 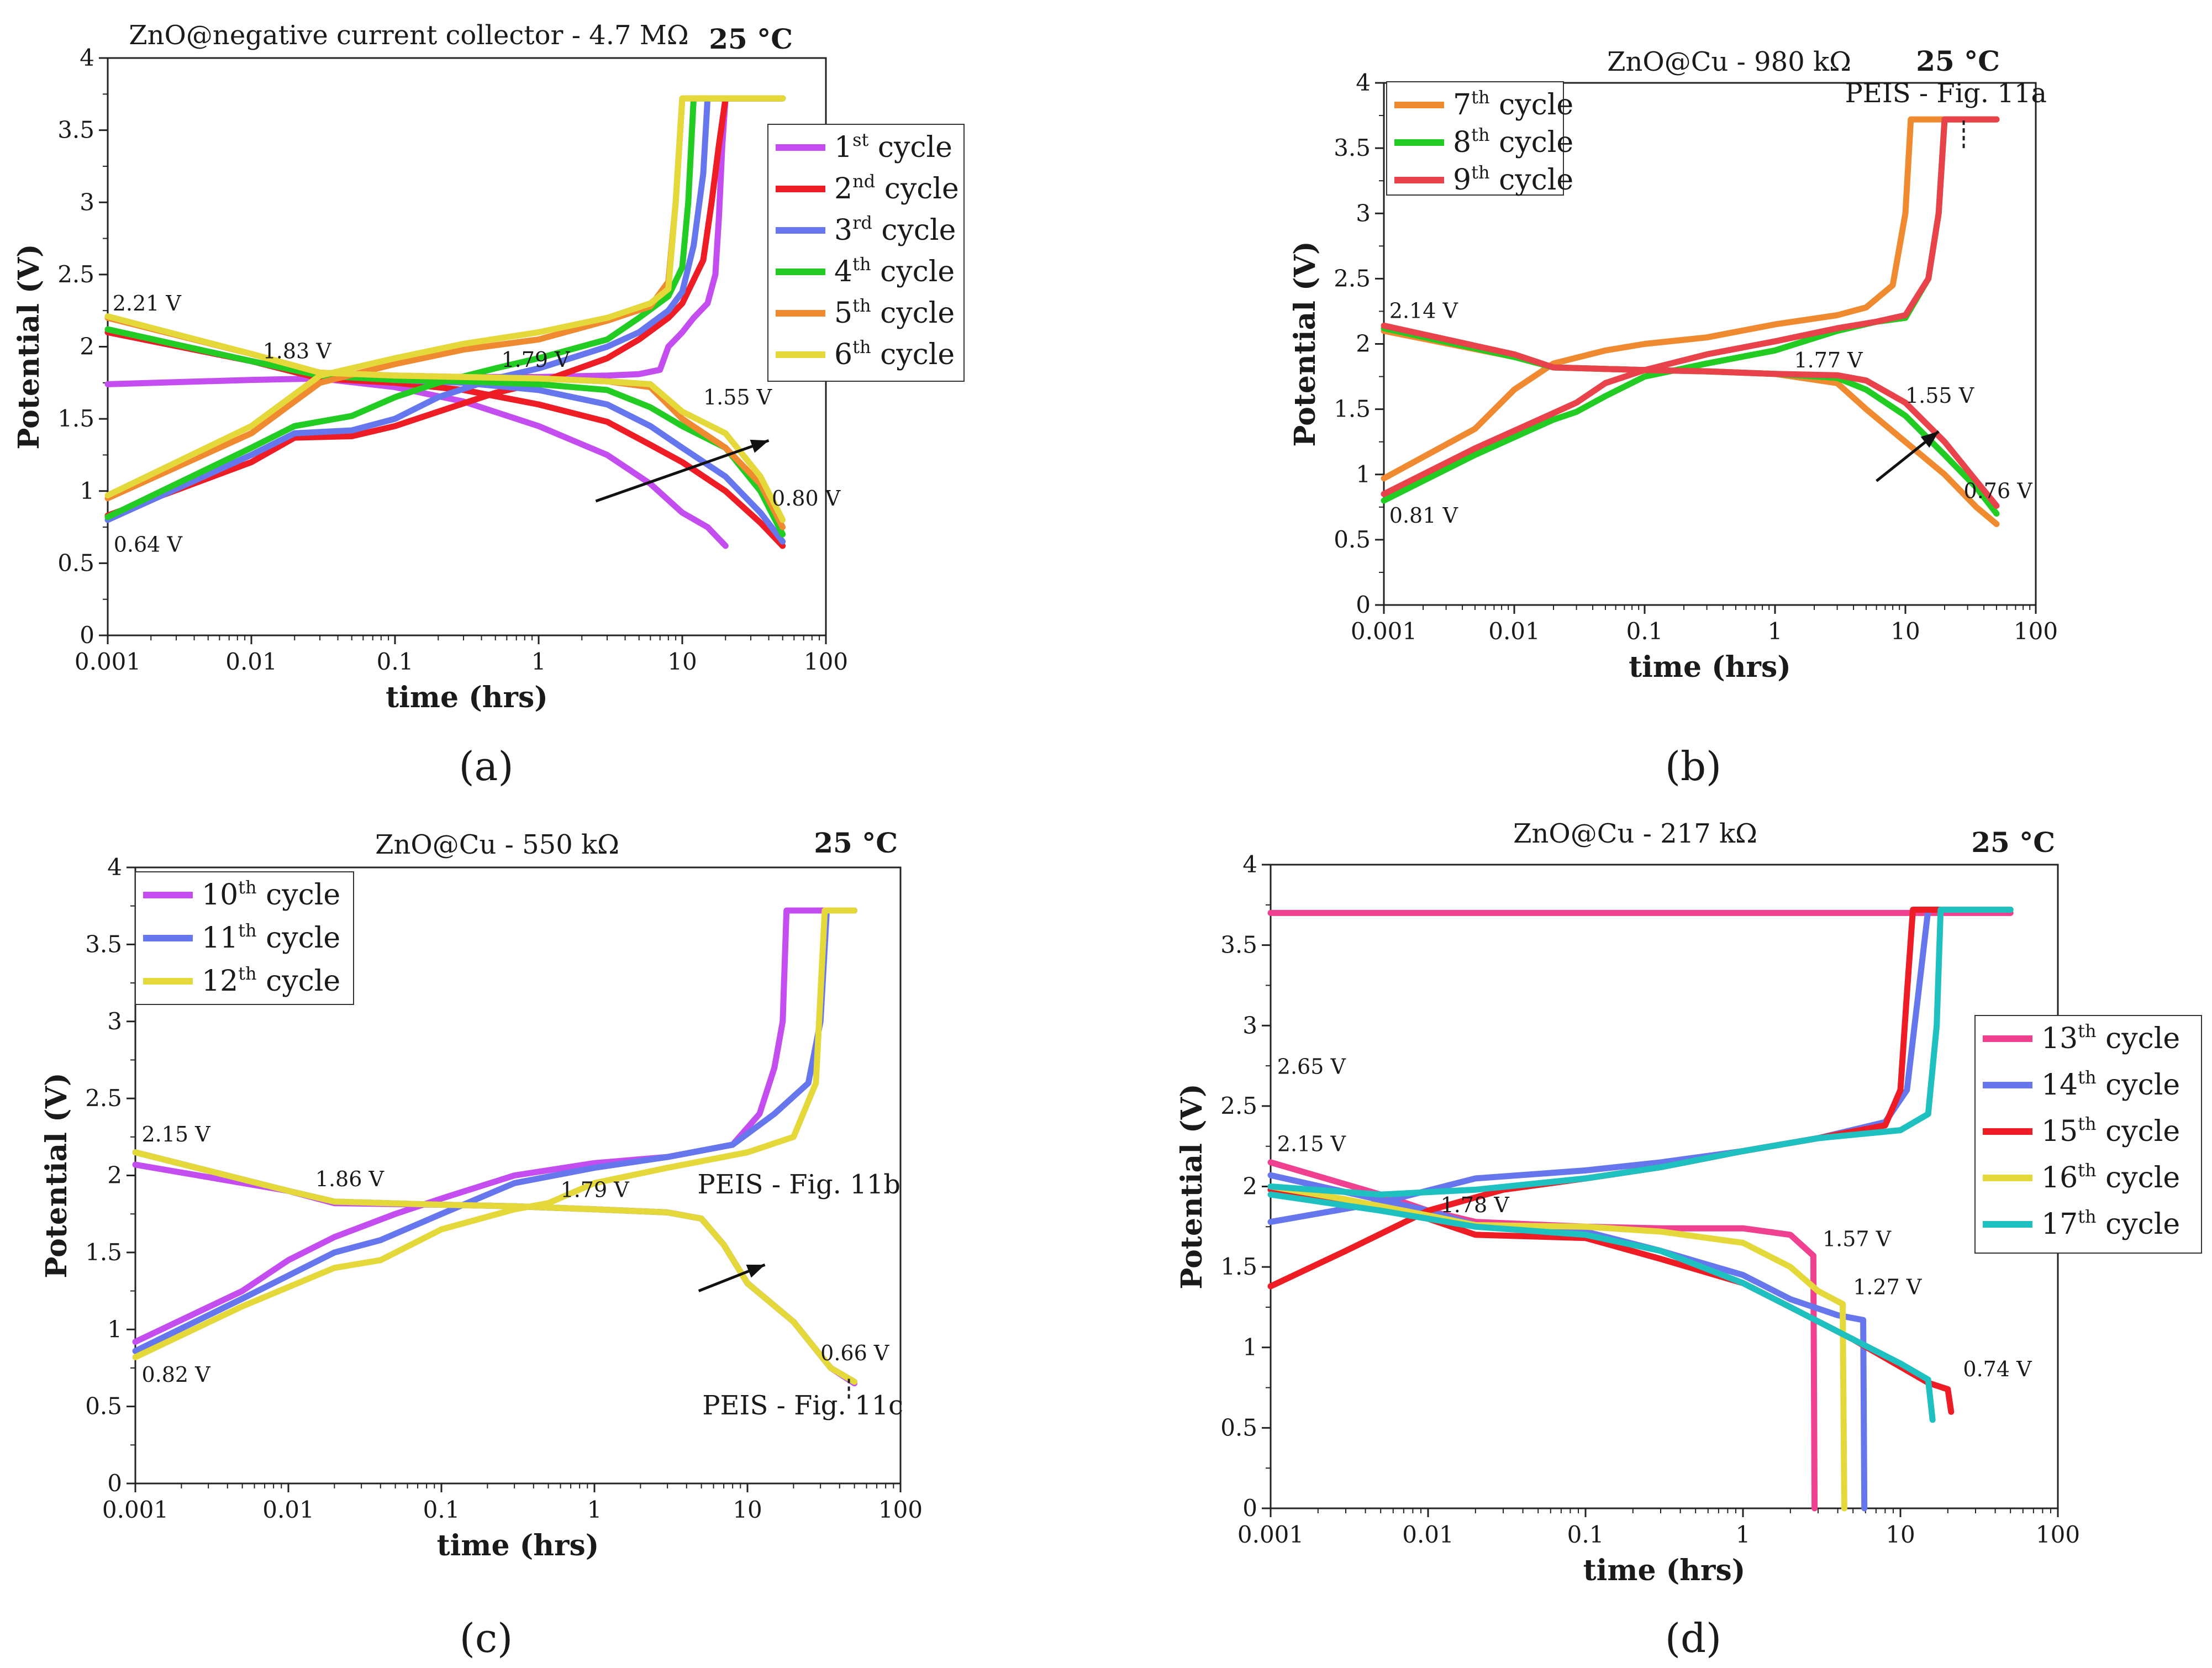 What do you see at coordinates (350, 1179) in the screenshot?
I see `value-annotation: 1.86 V` at bounding box center [350, 1179].